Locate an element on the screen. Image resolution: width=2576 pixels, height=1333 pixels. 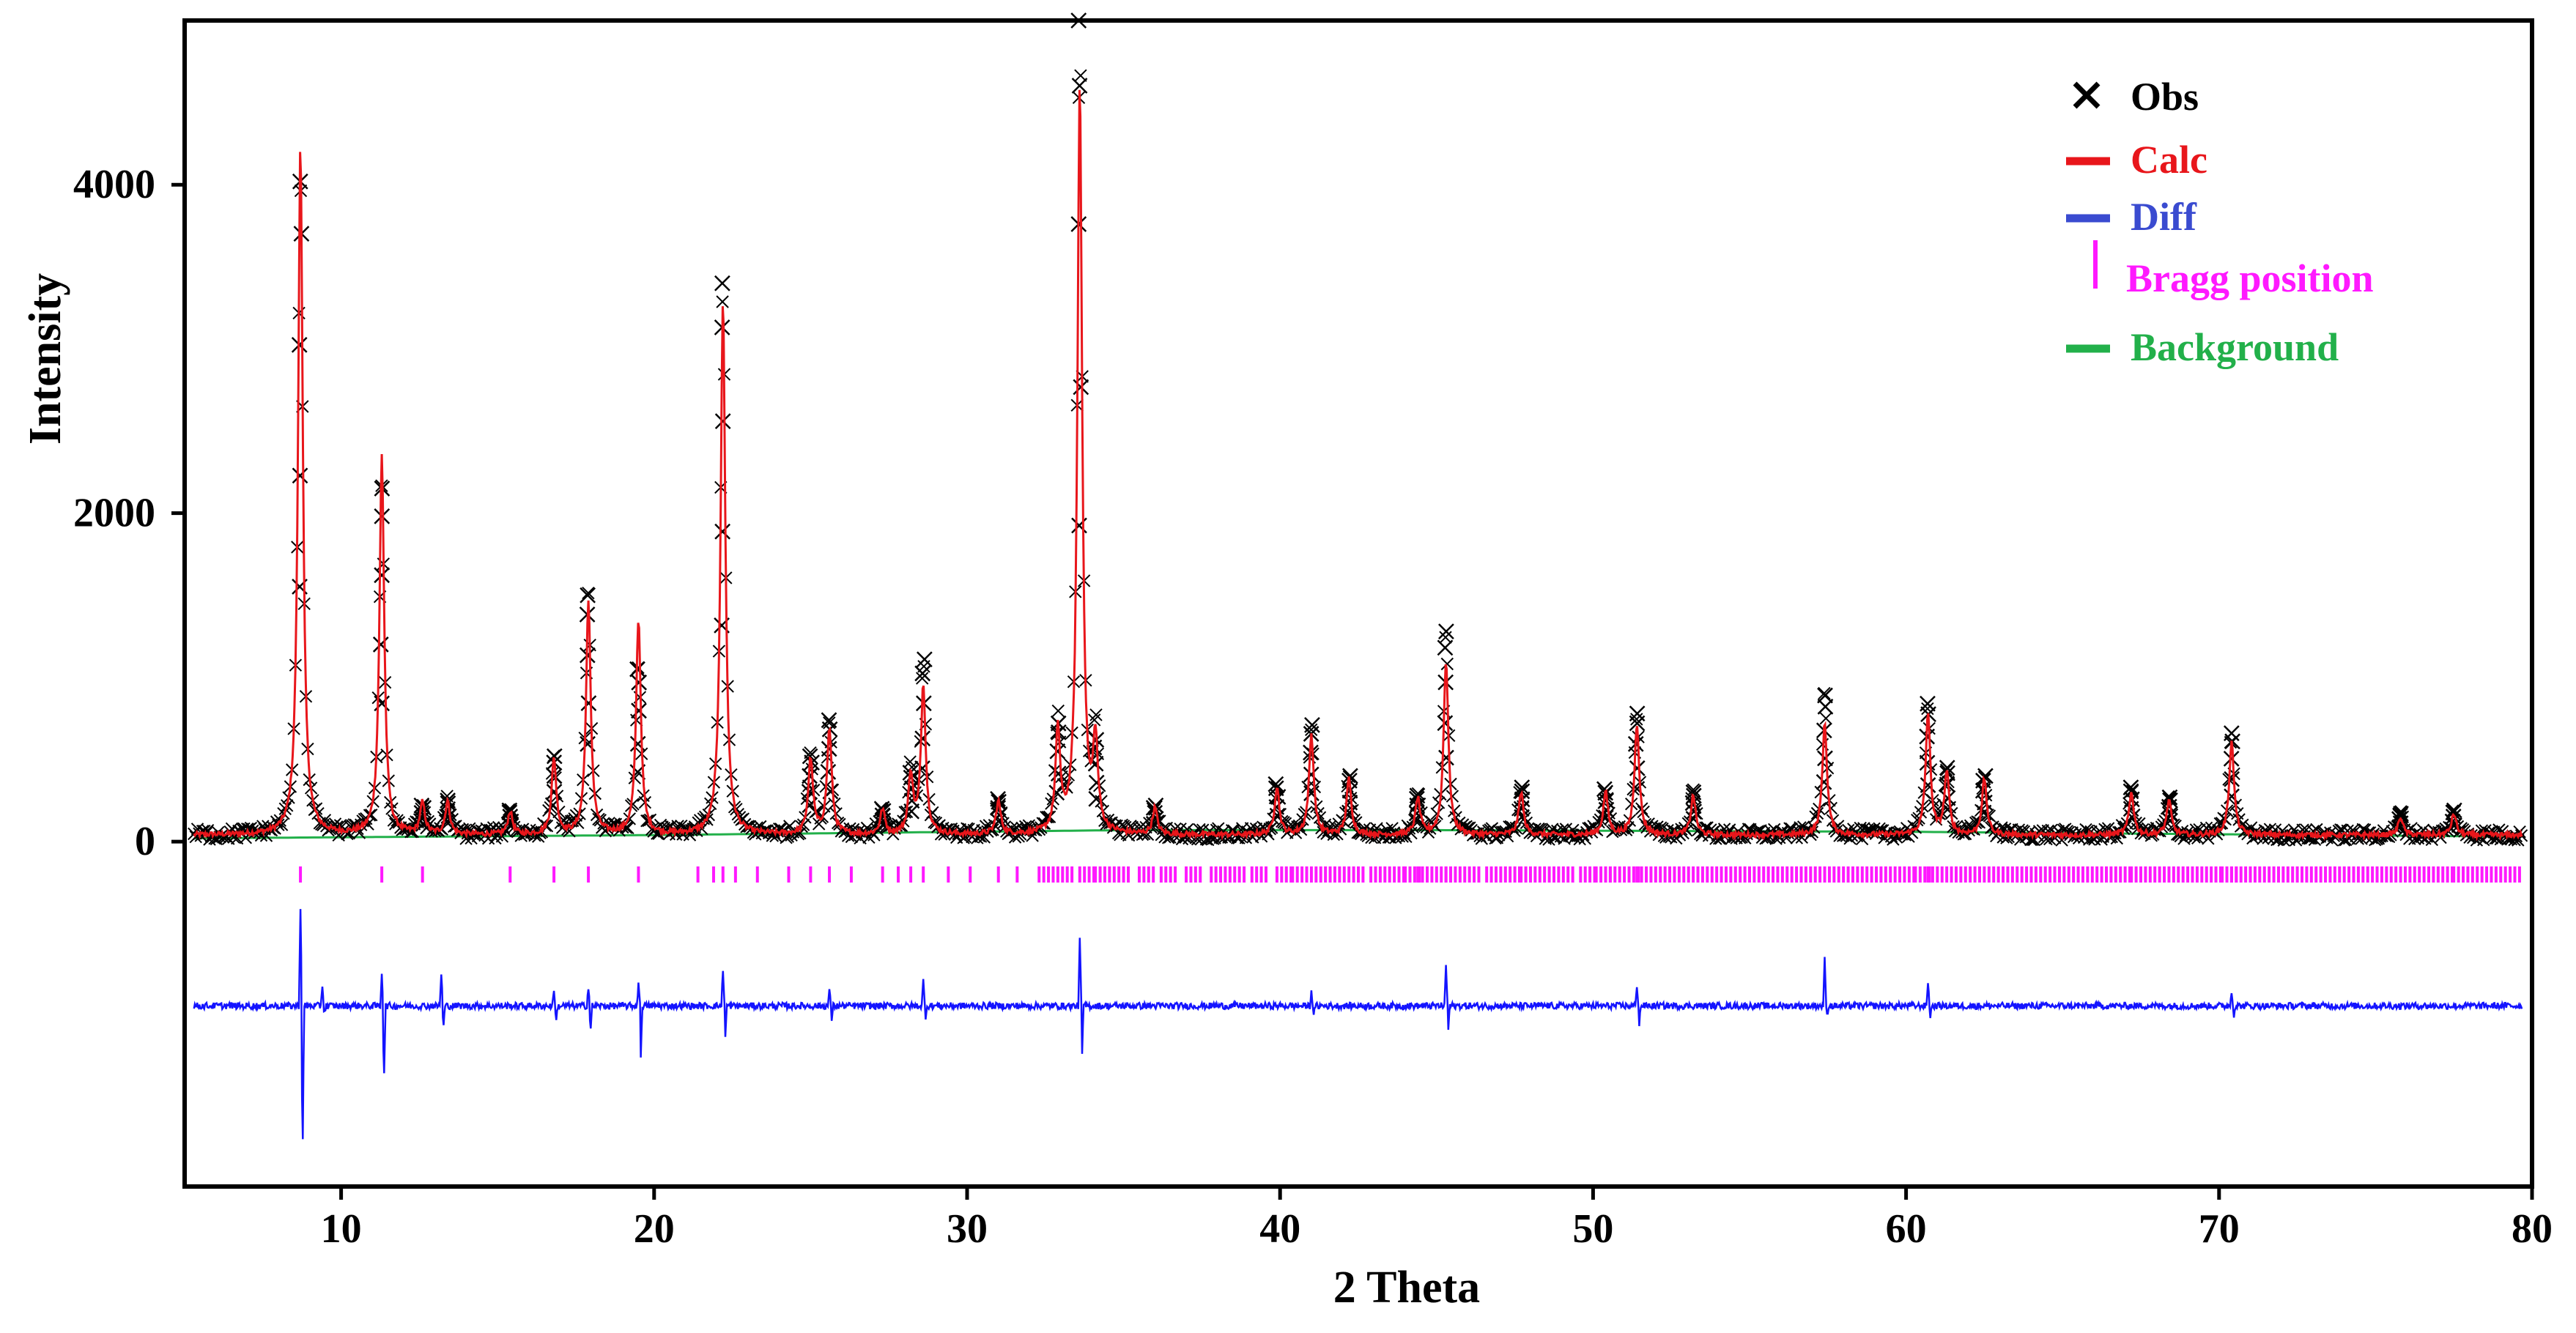
x-tick-label: 30 is located at coordinates (967, 1229).